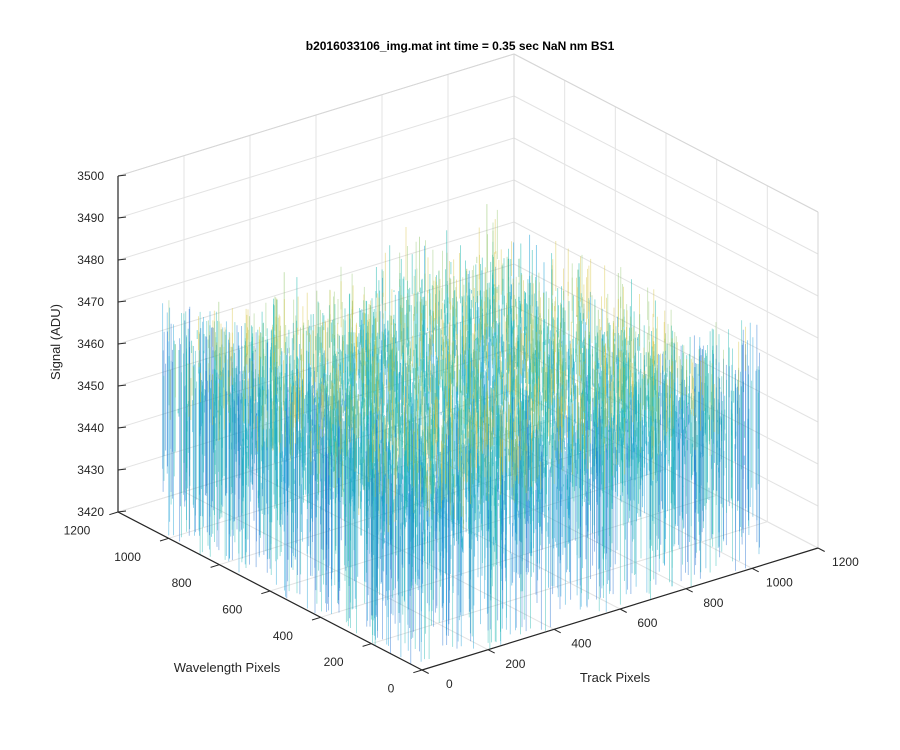 The image size is (900, 750). Describe the element at coordinates (77, 531) in the screenshot. I see `y-tick-label: 1200` at that location.